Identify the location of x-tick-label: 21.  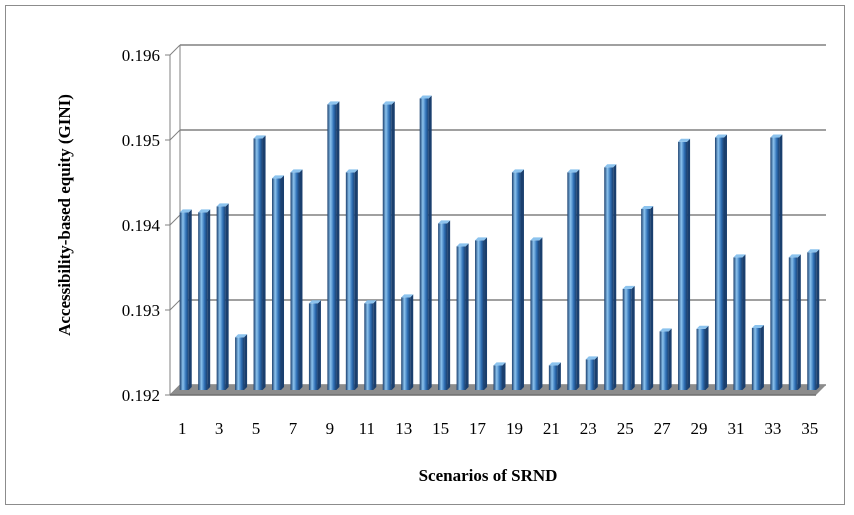
(551, 428).